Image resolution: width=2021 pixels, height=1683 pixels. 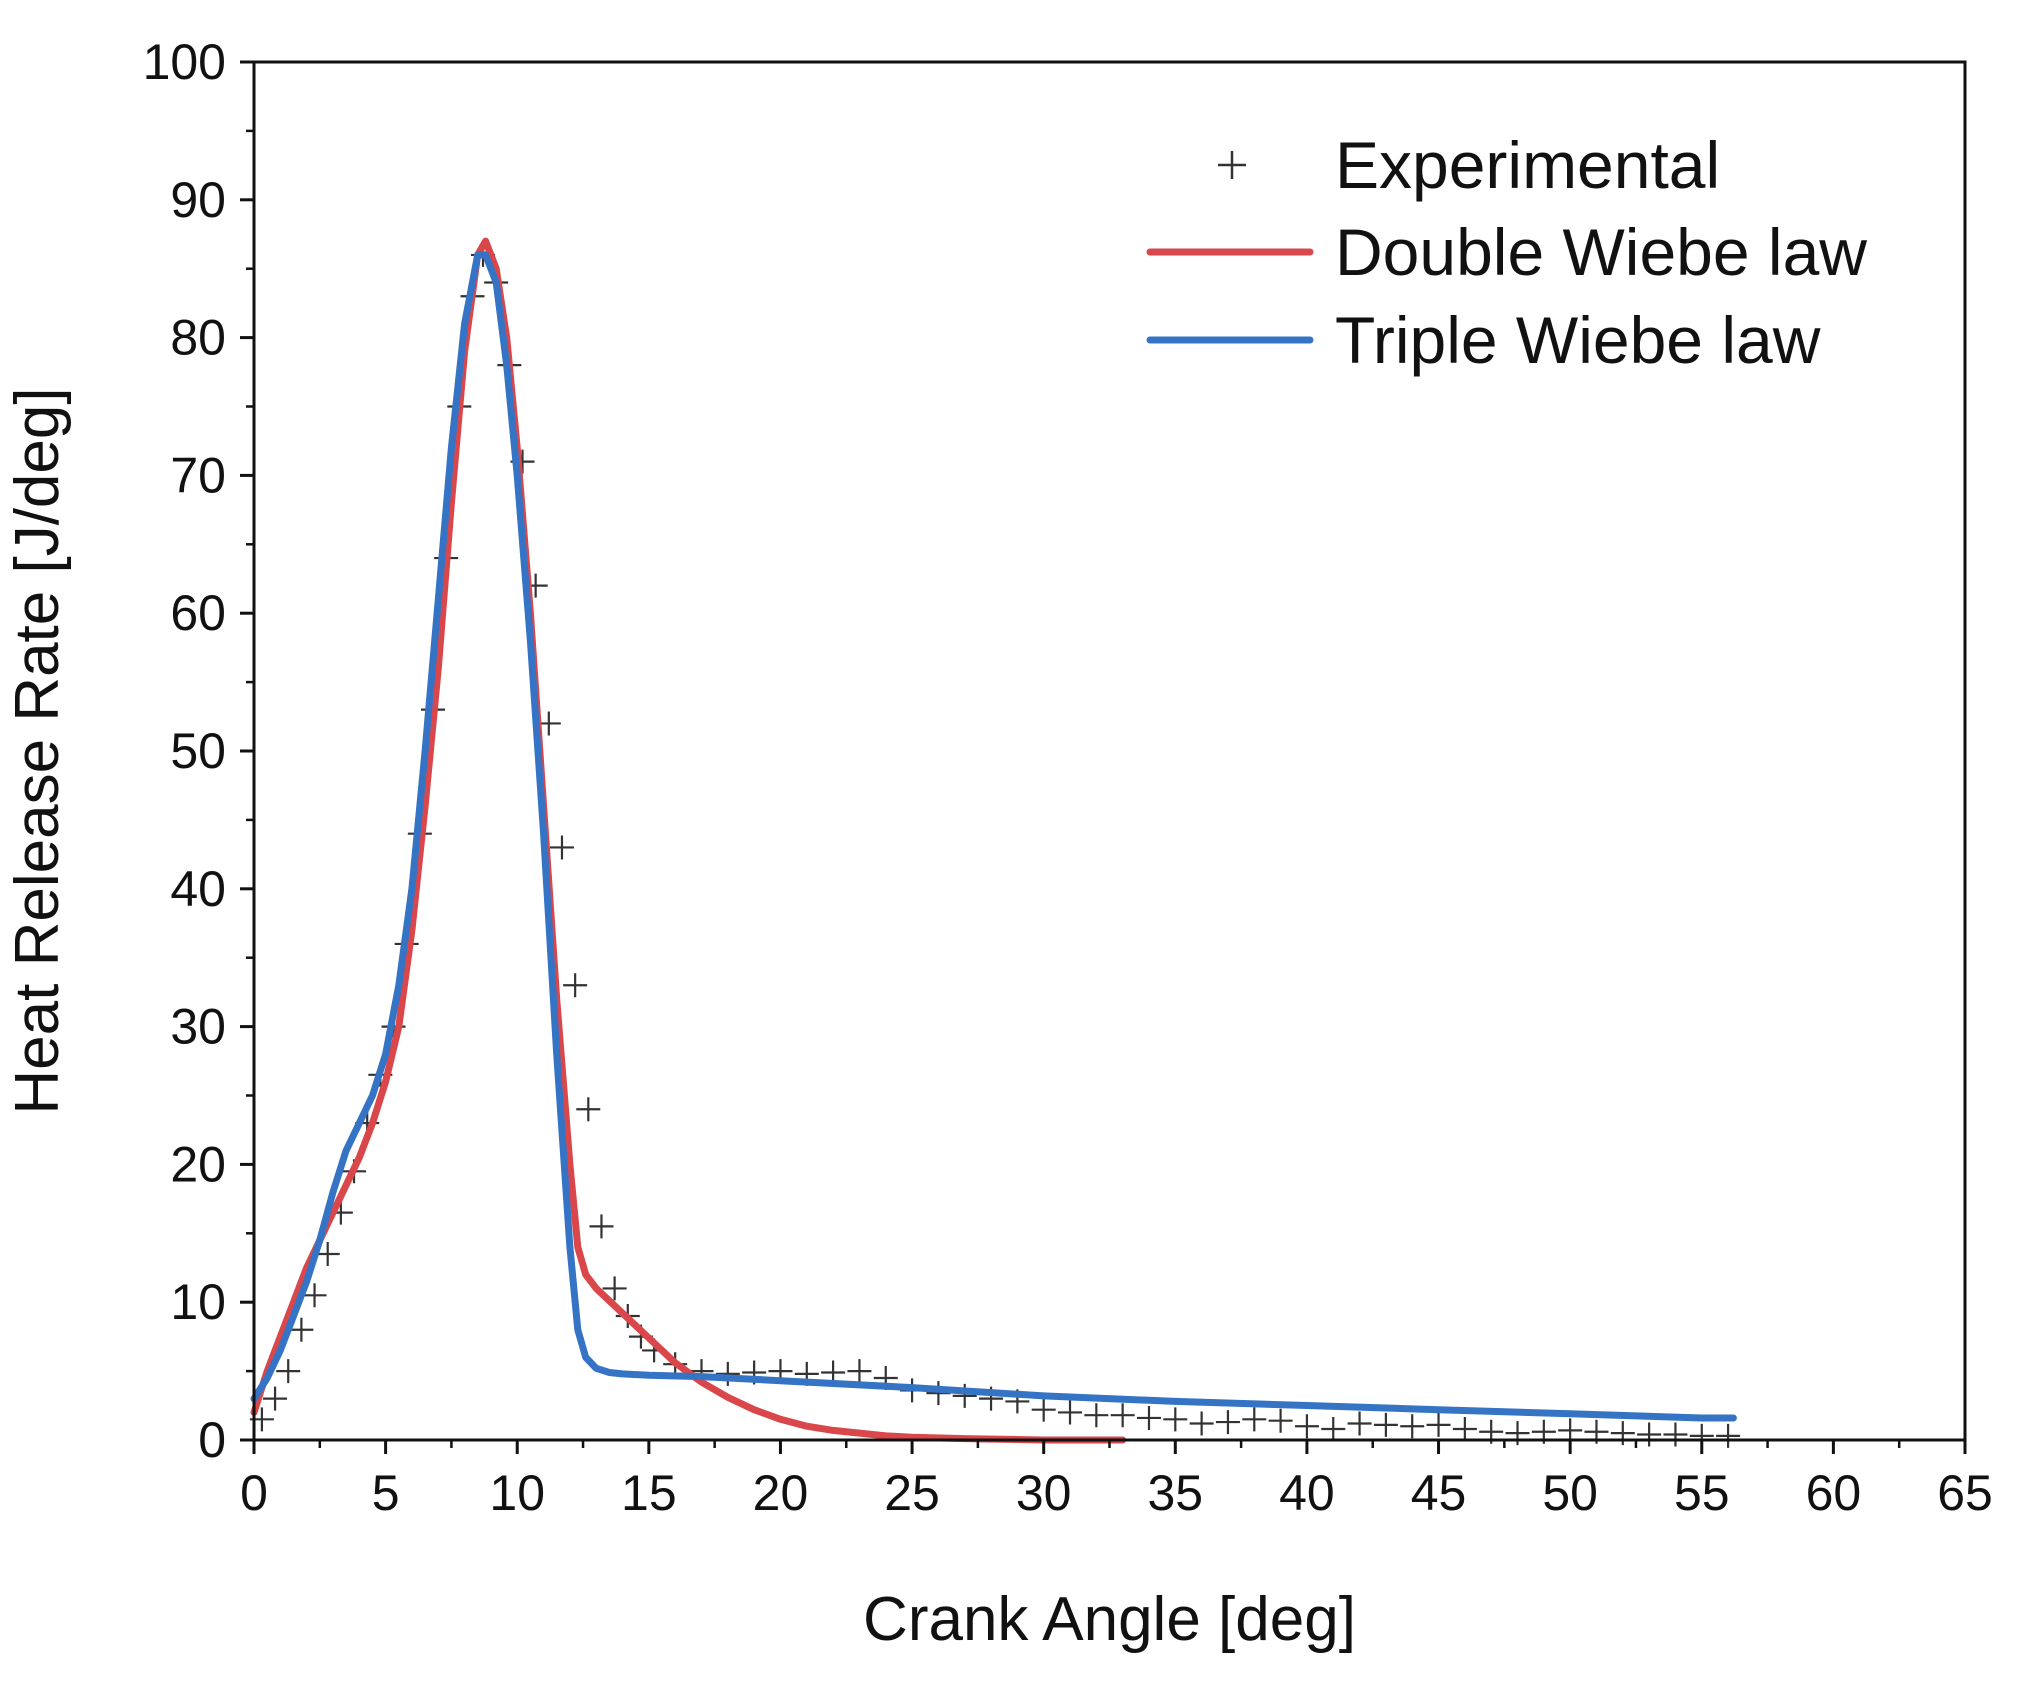 What do you see at coordinates (198, 1302) in the screenshot?
I see `y-tick-label: 10` at bounding box center [198, 1302].